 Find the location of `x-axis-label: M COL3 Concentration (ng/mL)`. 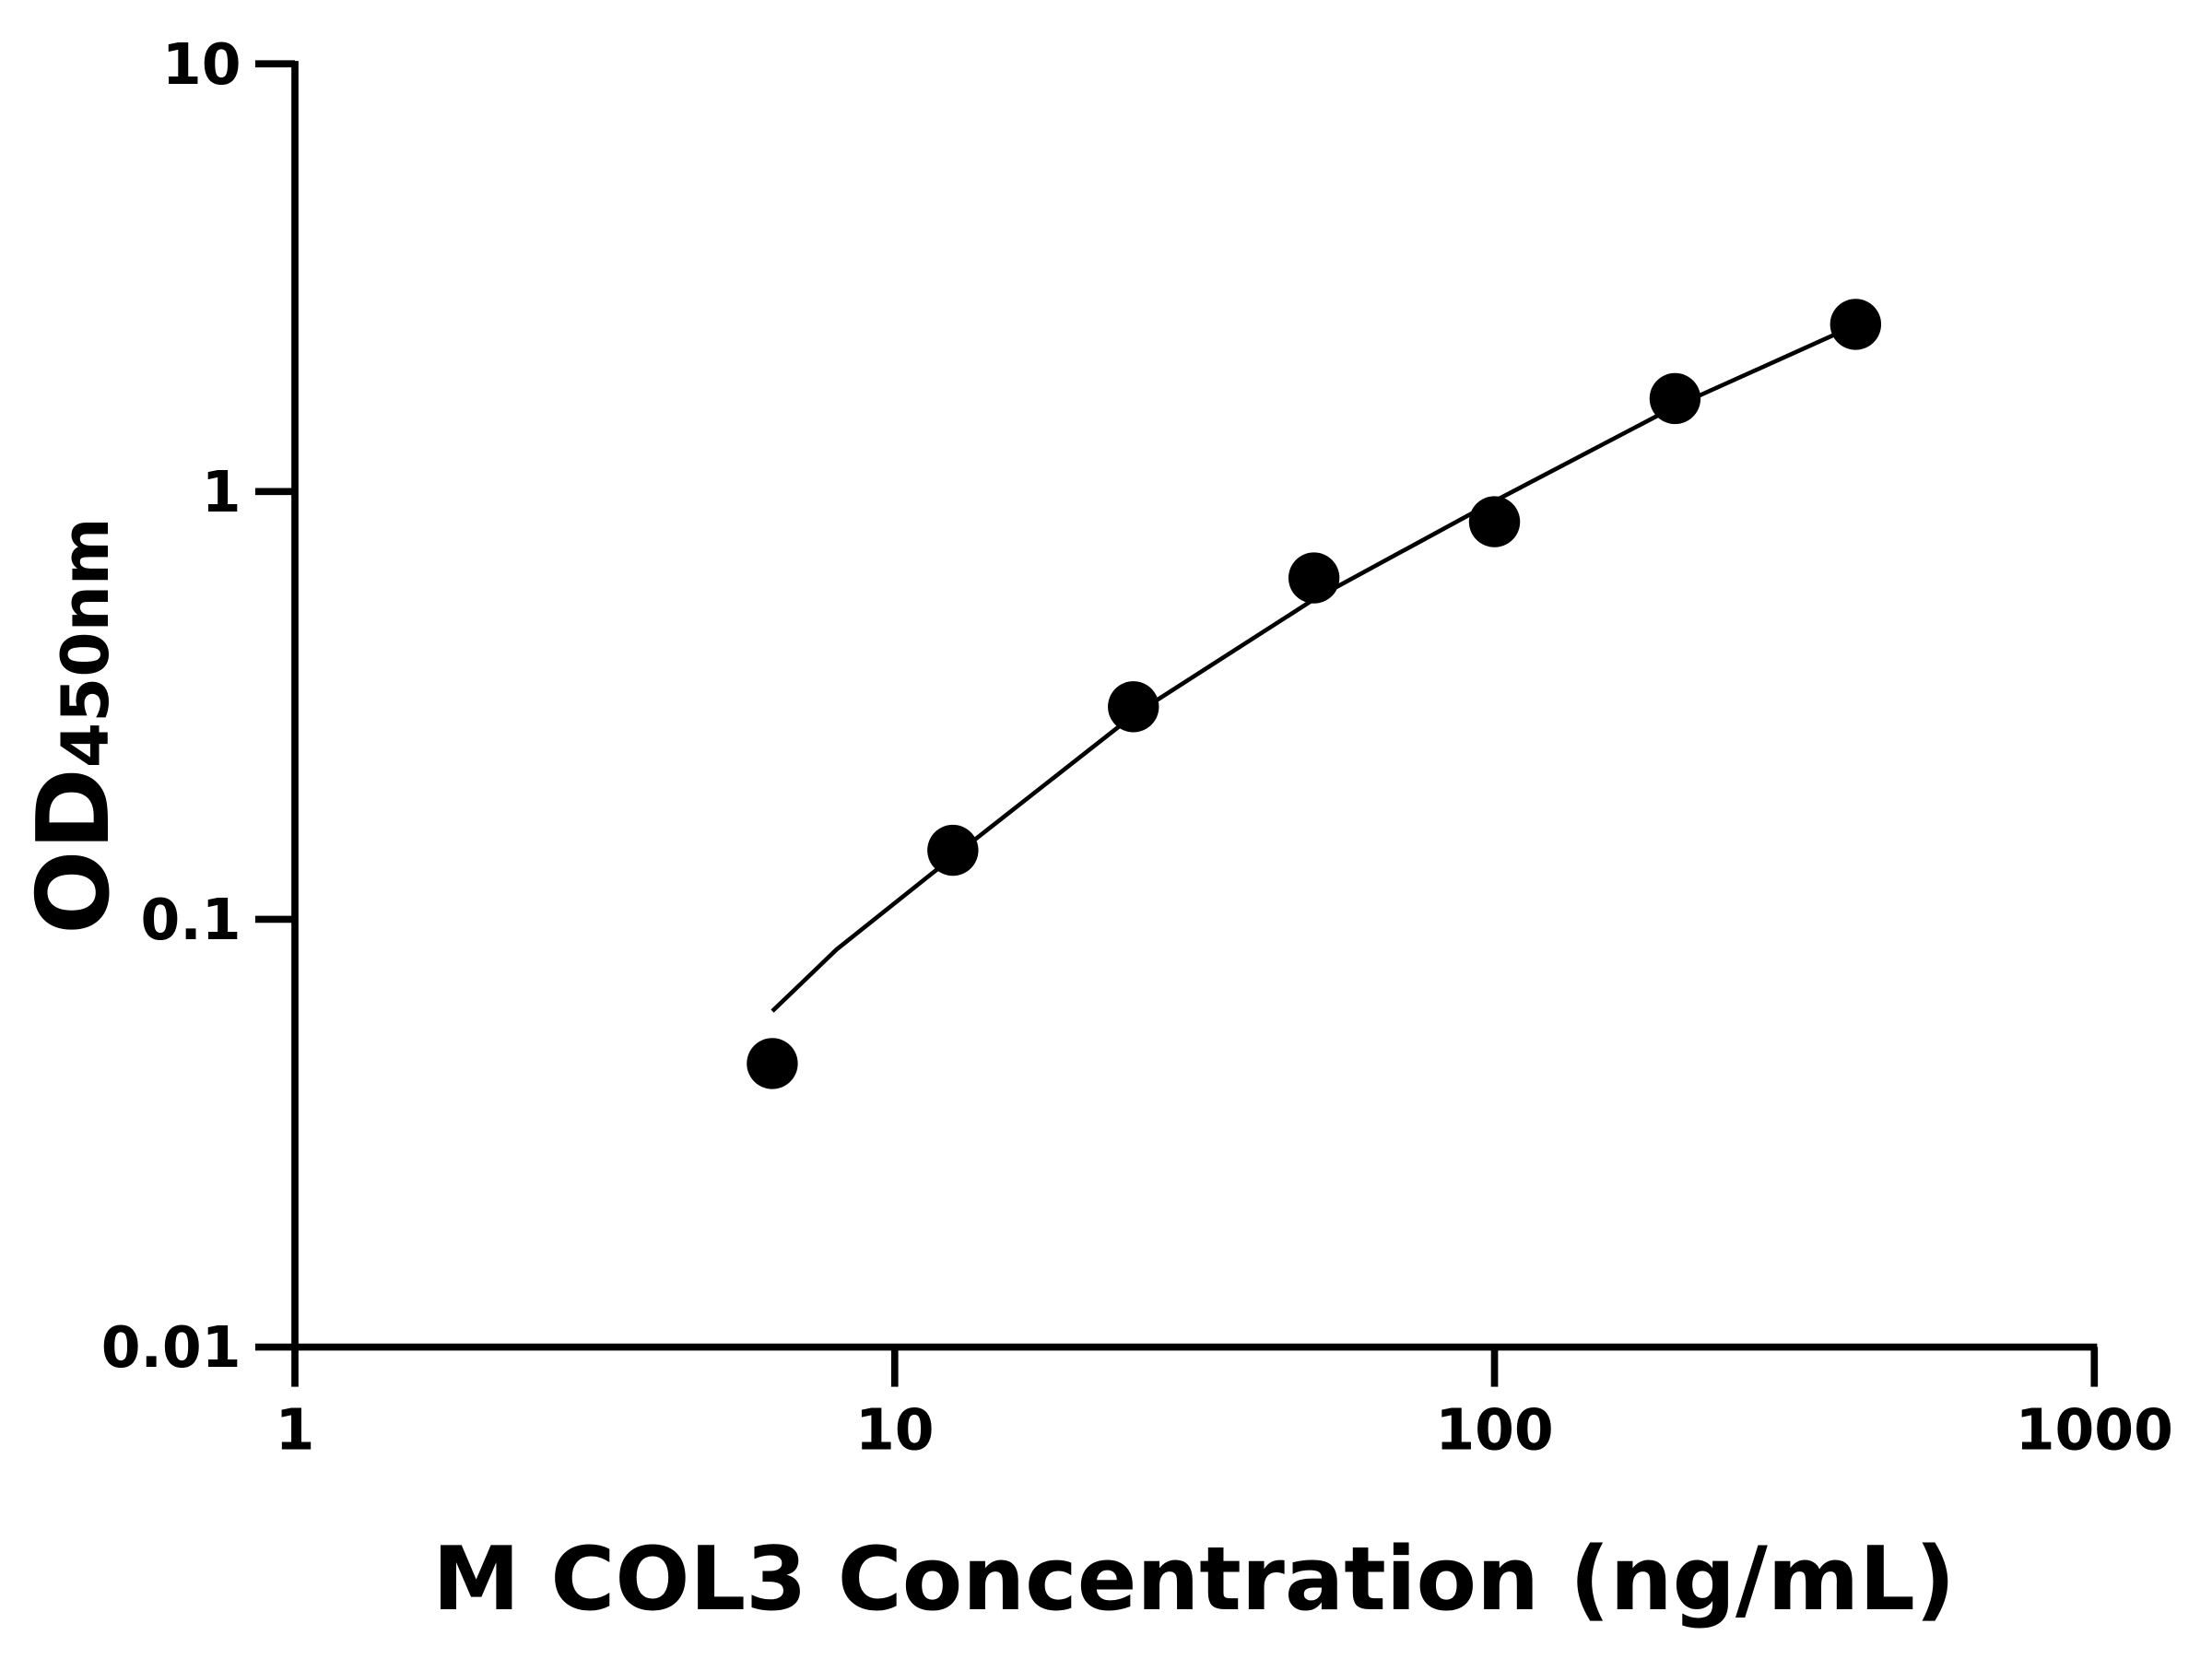

x-axis-label: M COL3 Concentration (ng/mL) is located at coordinates (1193, 1579).